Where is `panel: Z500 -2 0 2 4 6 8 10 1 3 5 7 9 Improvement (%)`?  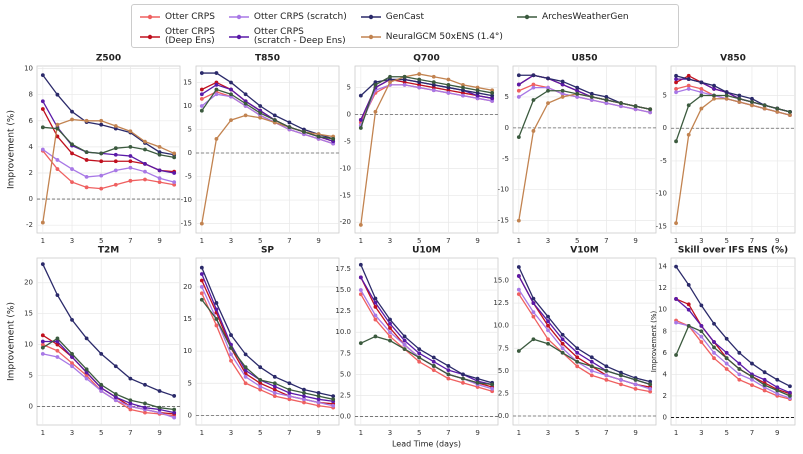 panel: Z500 -2 0 2 4 6 8 10 1 3 5 7 9 Improvement (%) is located at coordinates (94, 149).